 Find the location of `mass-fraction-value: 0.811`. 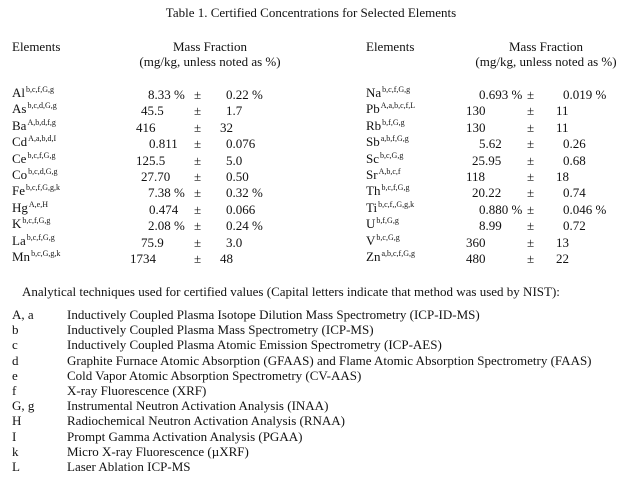

mass-fraction-value: 0.811 is located at coordinates (163, 144).